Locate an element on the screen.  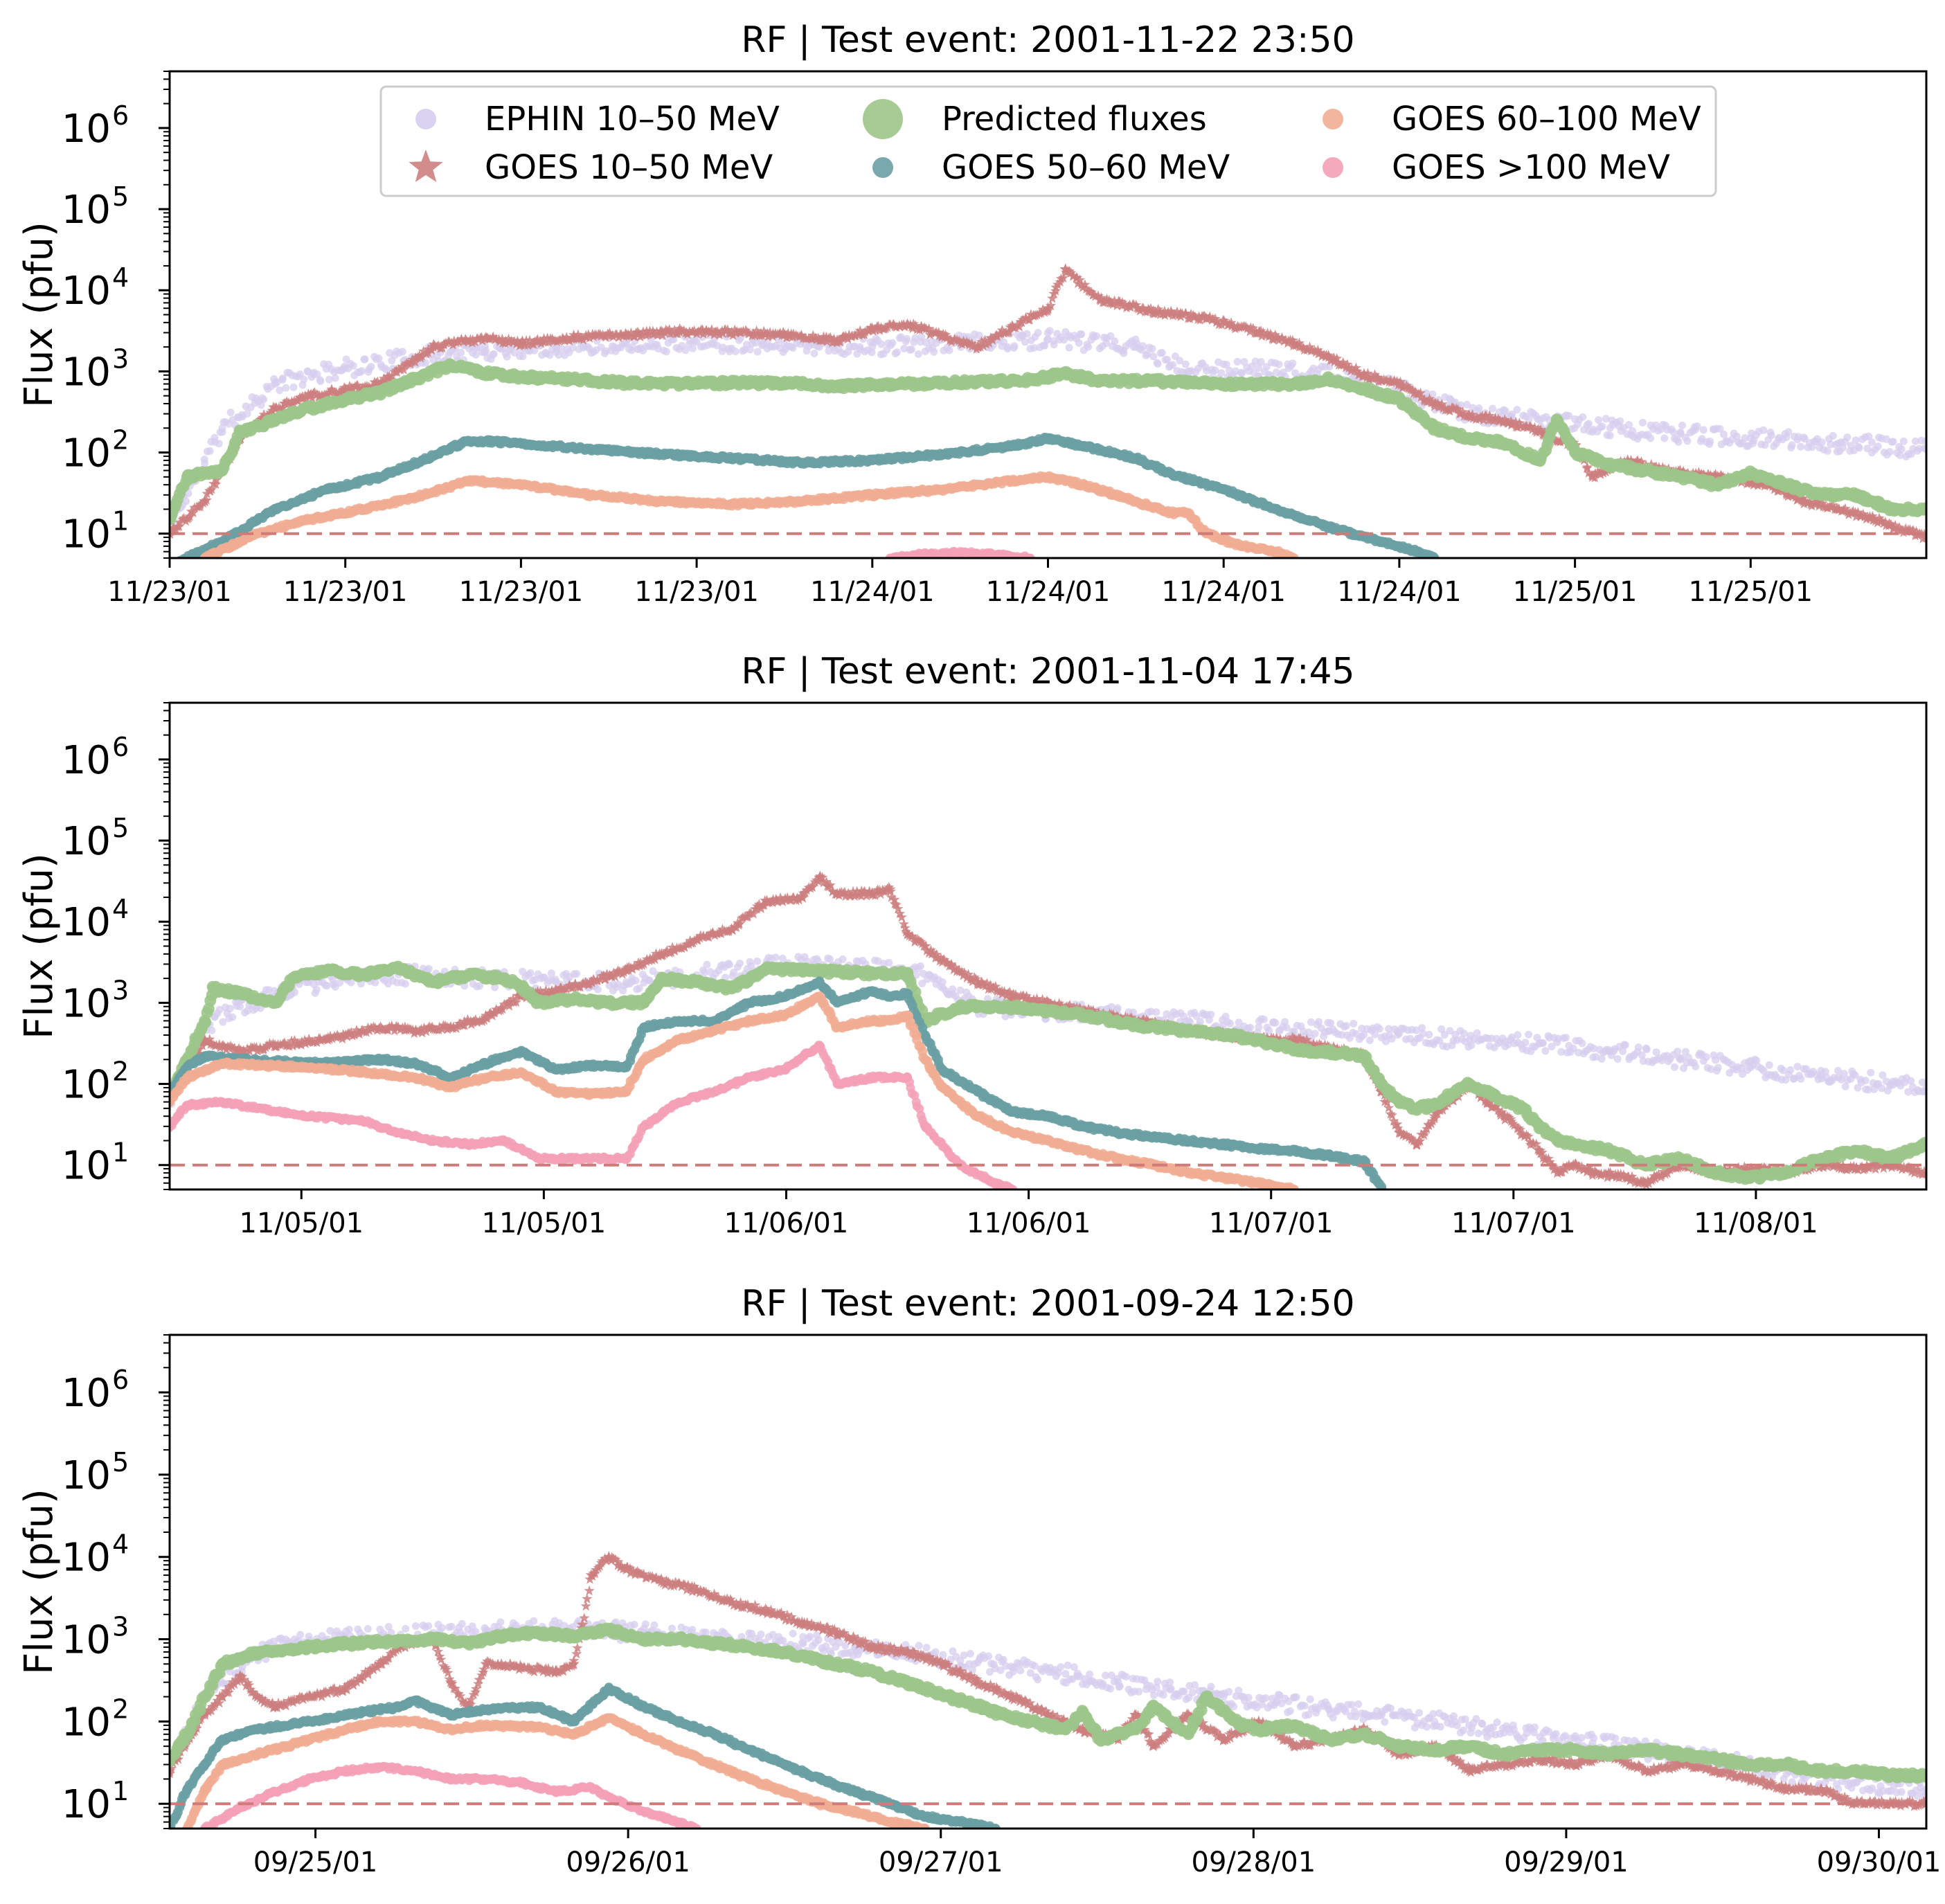
x-tick-label: 11/24/01 is located at coordinates (1224, 592).